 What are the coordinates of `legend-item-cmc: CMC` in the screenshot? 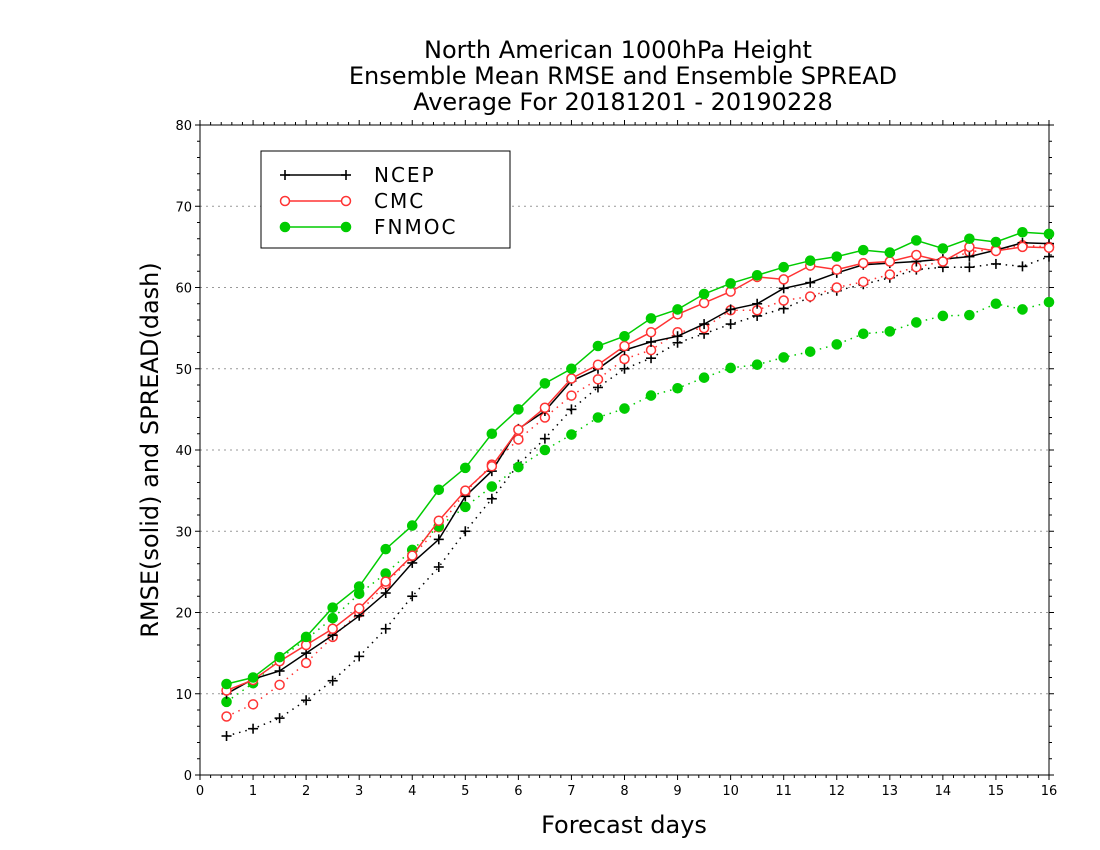 It's located at (351, 201).